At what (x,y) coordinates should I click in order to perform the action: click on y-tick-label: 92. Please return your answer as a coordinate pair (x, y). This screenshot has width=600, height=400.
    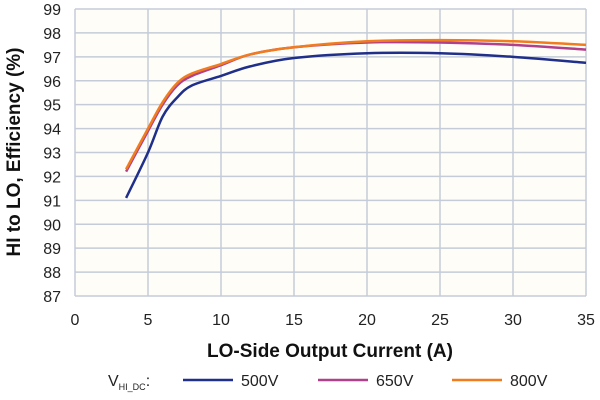
    Looking at the image, I should click on (52, 177).